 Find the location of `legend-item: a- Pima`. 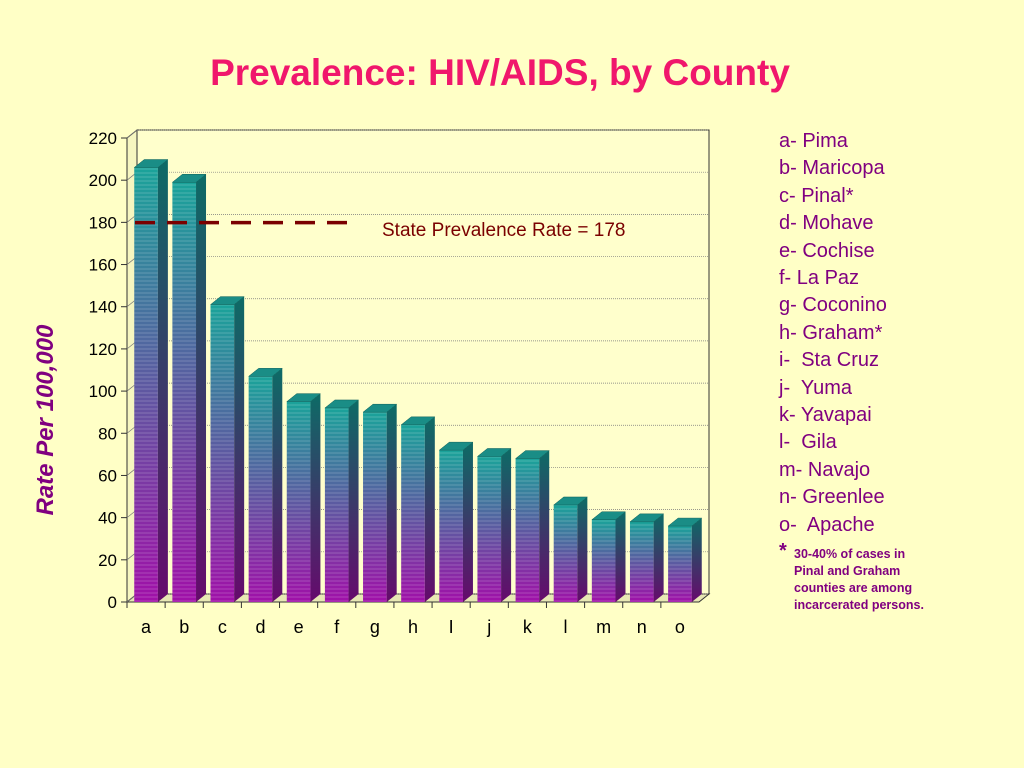

legend-item: a- Pima is located at coordinates (813, 141).